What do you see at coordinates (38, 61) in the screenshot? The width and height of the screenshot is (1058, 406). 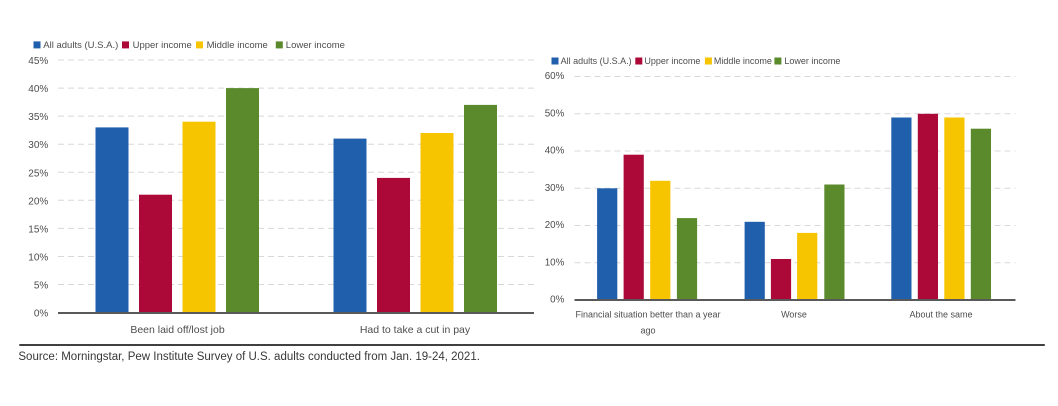 I see `svg-text: 45%` at bounding box center [38, 61].